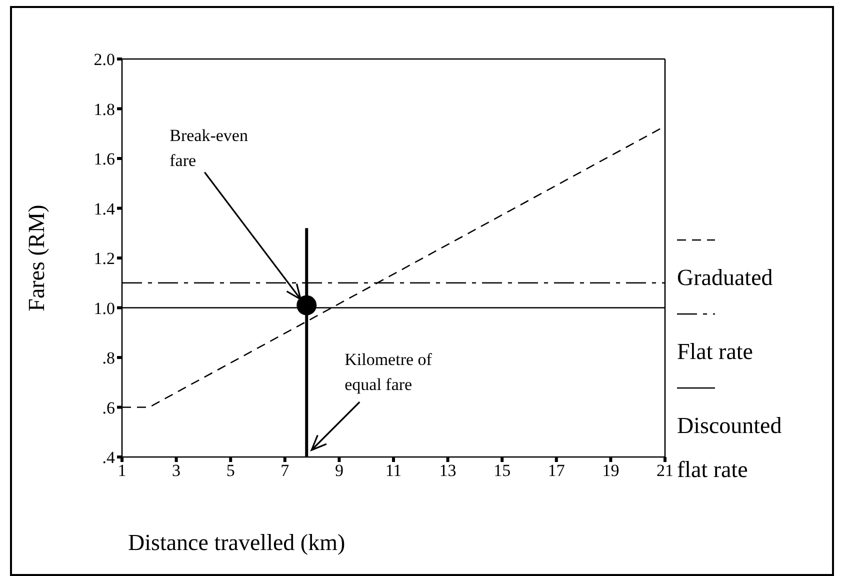 This screenshot has height=576, width=842. Describe the element at coordinates (104, 60) in the screenshot. I see `text: 2.0` at that location.